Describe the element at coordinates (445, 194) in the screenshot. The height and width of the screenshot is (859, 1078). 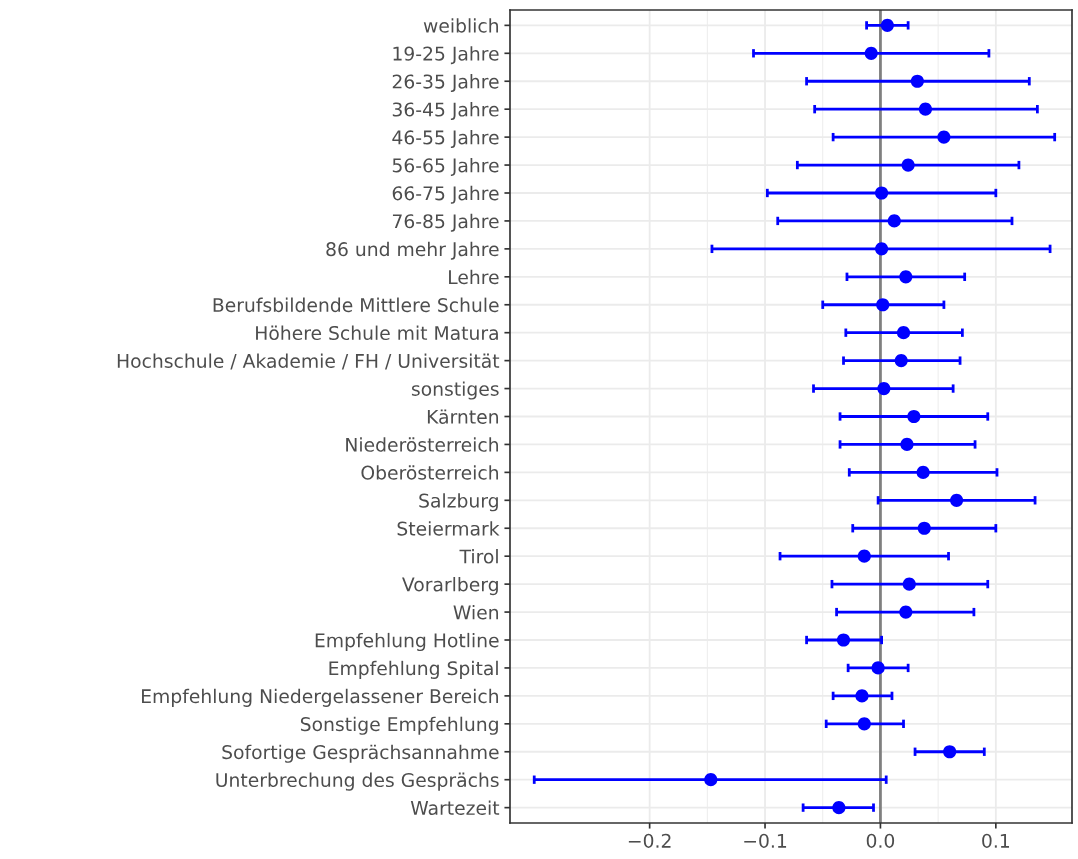
I see `y-tick-label: 66-75 Jahre` at that location.